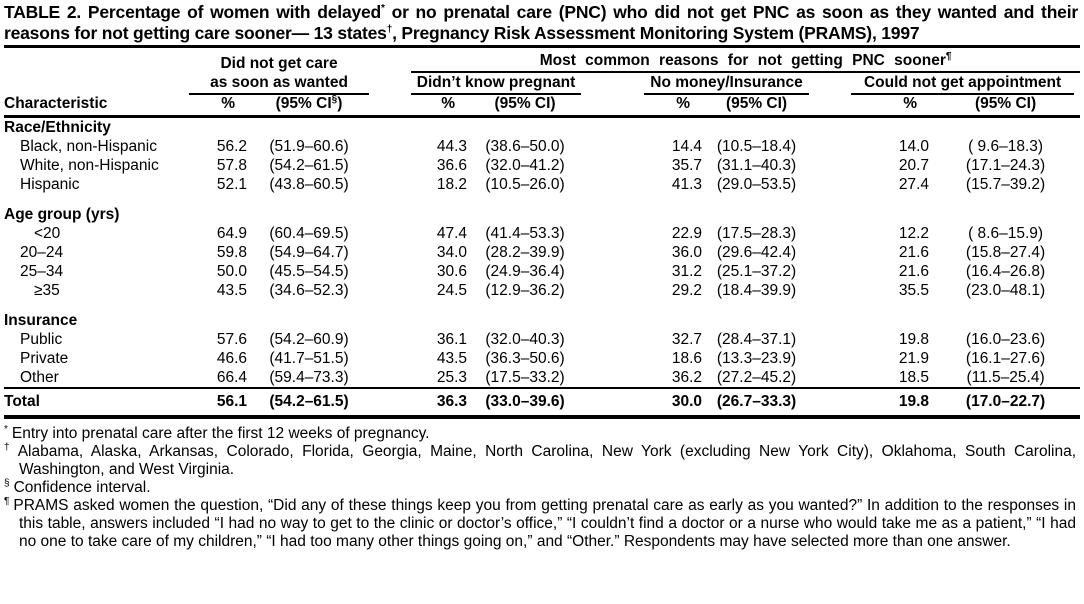 The width and height of the screenshot is (1084, 604). Describe the element at coordinates (62, 214) in the screenshot. I see `section-label-age: Age group (yrs)` at that location.